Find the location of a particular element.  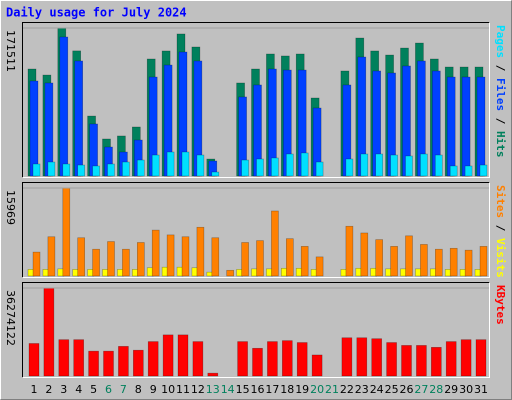

legend-entry: Pages is located at coordinates (500, 41).